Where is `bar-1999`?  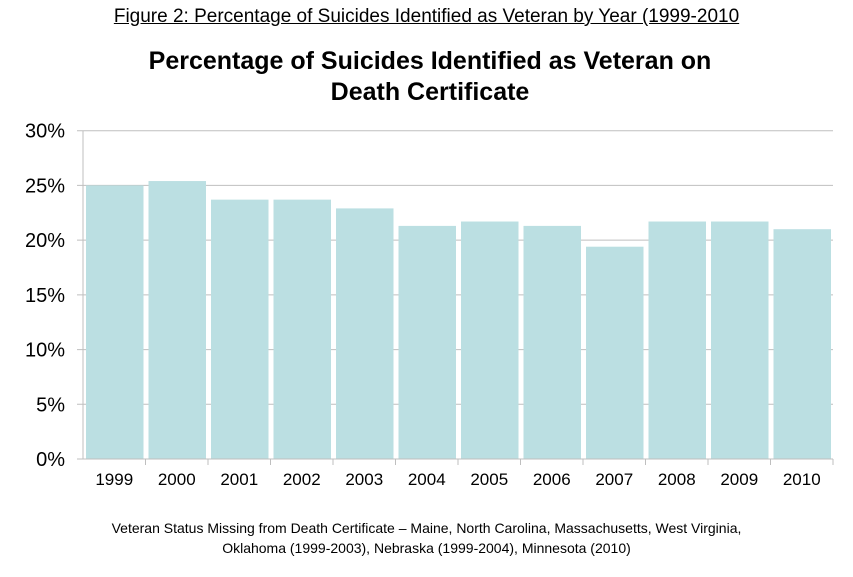
bar-1999 is located at coordinates (115, 322).